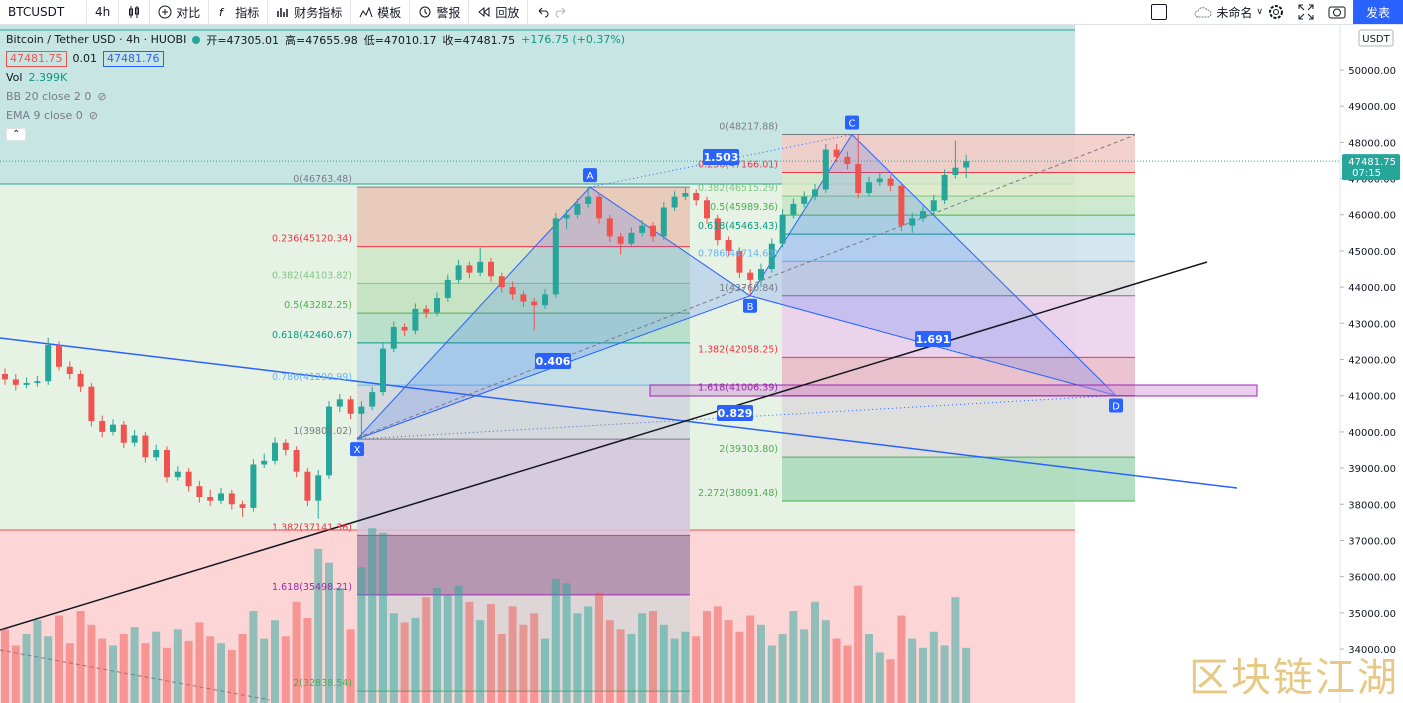 This screenshot has height=703, width=1403. Describe the element at coordinates (36, 58) in the screenshot. I see `bid-price: 47481.75` at that location.